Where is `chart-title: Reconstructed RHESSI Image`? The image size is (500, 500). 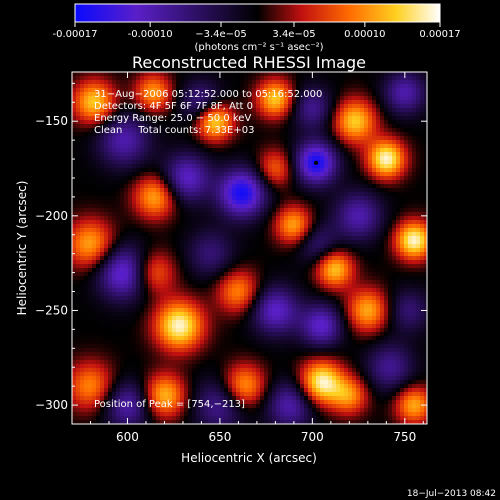 chart-title: Reconstructed RHESSI Image is located at coordinates (249, 62).